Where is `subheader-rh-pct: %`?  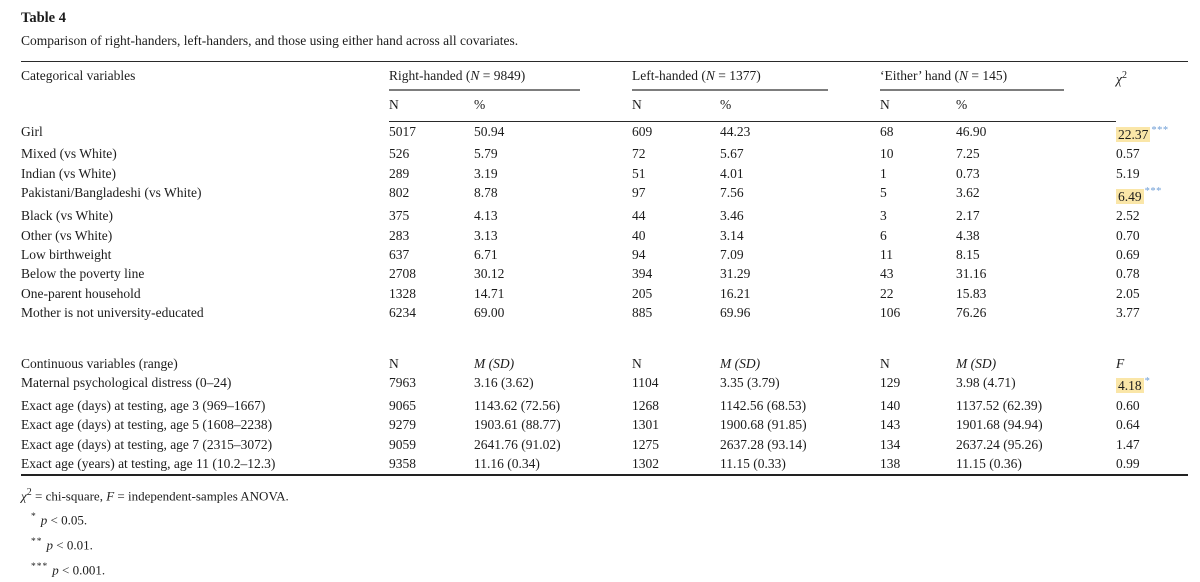
subheader-rh-pct: % is located at coordinates (553, 106).